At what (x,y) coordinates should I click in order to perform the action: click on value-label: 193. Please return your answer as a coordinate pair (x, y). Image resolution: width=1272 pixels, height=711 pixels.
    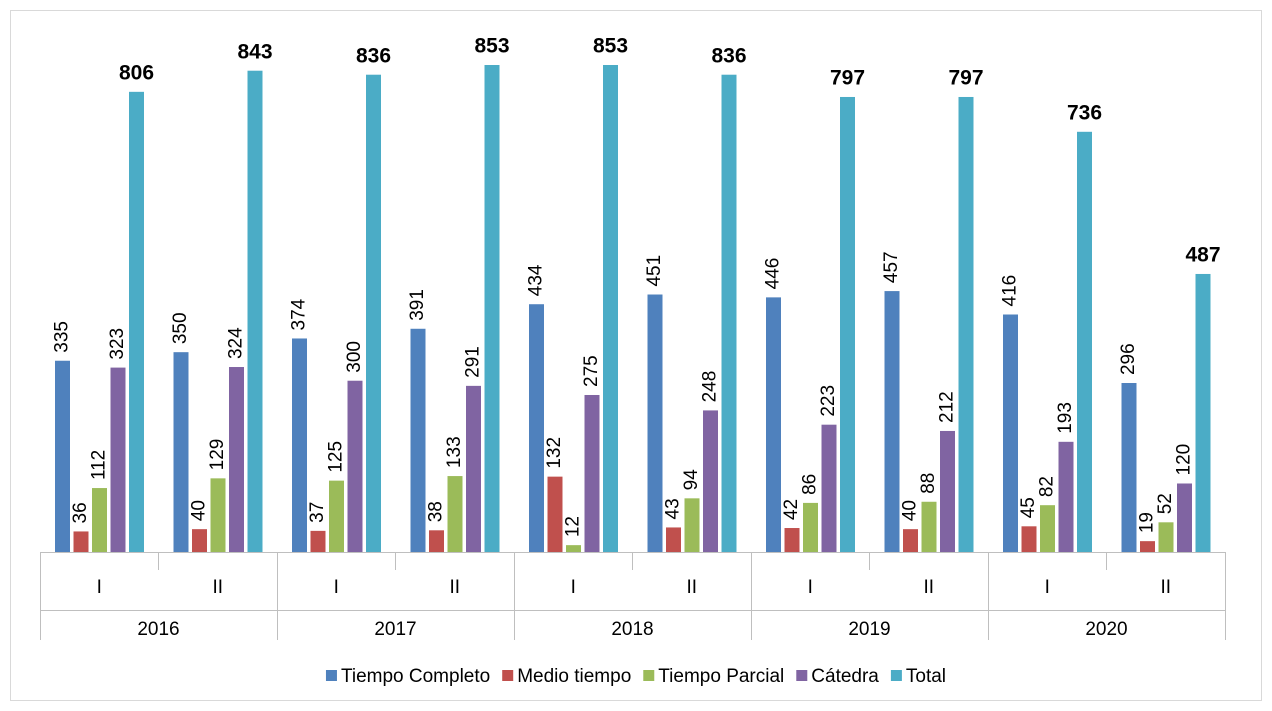
    Looking at the image, I should click on (1065, 418).